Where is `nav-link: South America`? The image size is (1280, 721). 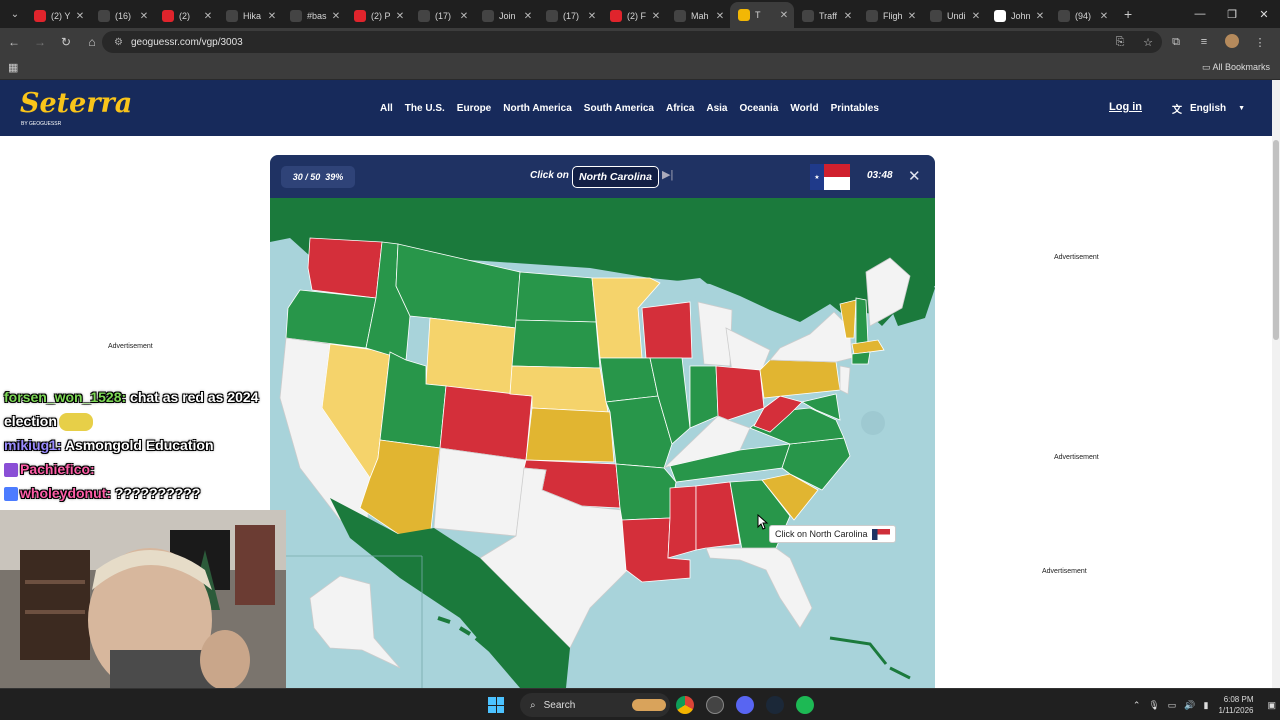
nav-link: South America is located at coordinates (618, 108).